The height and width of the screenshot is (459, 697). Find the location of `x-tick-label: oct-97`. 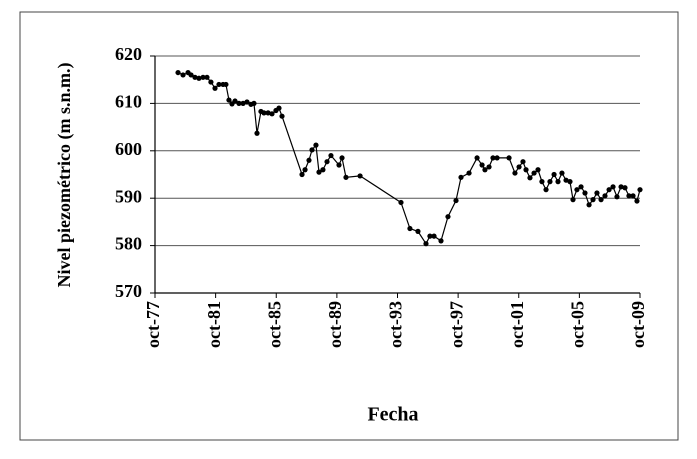

x-tick-label: oct-97 is located at coordinates (456, 324).